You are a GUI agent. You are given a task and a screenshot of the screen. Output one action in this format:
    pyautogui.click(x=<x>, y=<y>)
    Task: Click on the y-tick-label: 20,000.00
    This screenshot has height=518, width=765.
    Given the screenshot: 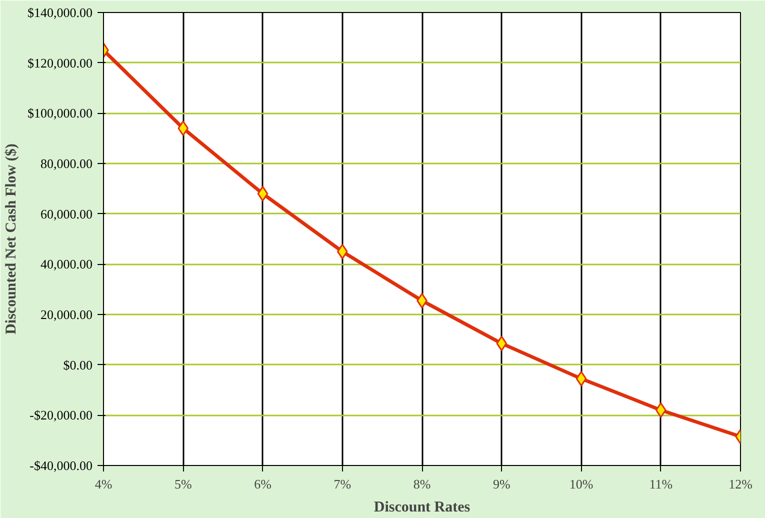 What is the action you would take?
    pyautogui.click(x=66, y=314)
    